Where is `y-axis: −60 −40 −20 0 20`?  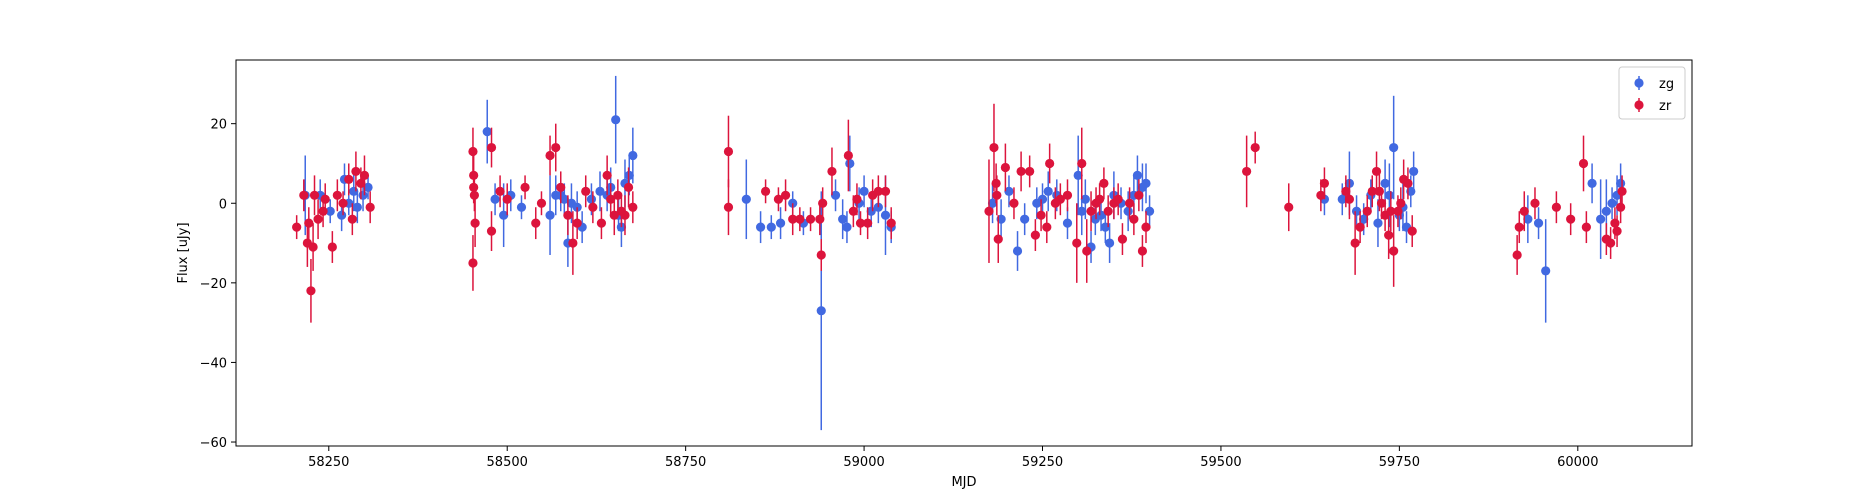
y-axis: −60 −40 −20 0 20 is located at coordinates (218, 284).